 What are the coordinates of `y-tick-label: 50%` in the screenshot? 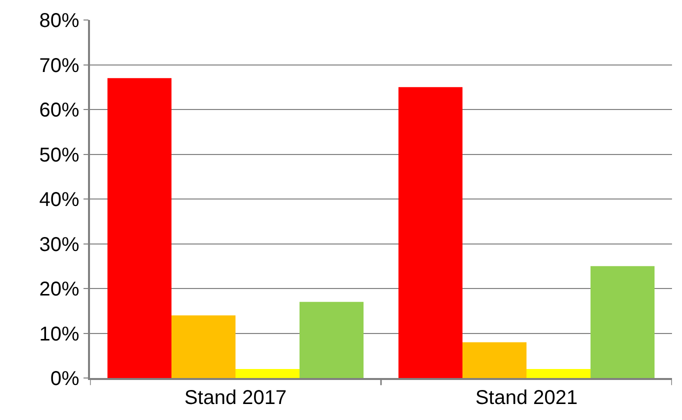 It's located at (59, 155).